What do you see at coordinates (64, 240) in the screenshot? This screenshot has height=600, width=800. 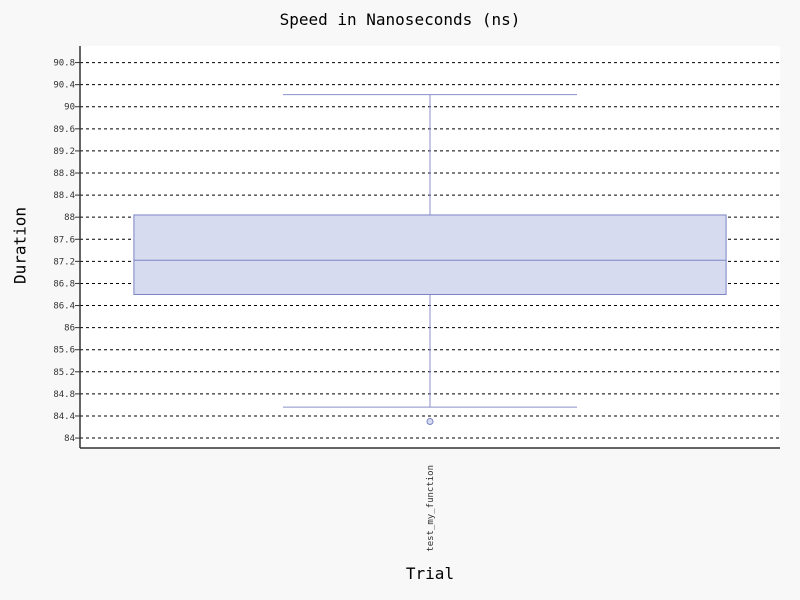 I see `y-tick-label: 87.6` at bounding box center [64, 240].